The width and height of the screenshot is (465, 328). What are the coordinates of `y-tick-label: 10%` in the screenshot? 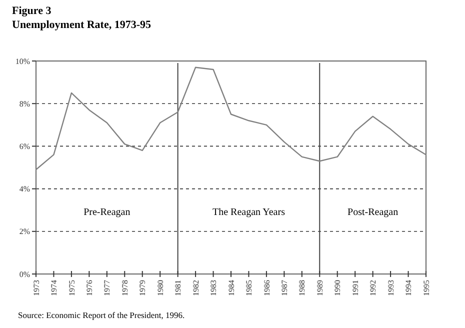 It's located at (22, 61).